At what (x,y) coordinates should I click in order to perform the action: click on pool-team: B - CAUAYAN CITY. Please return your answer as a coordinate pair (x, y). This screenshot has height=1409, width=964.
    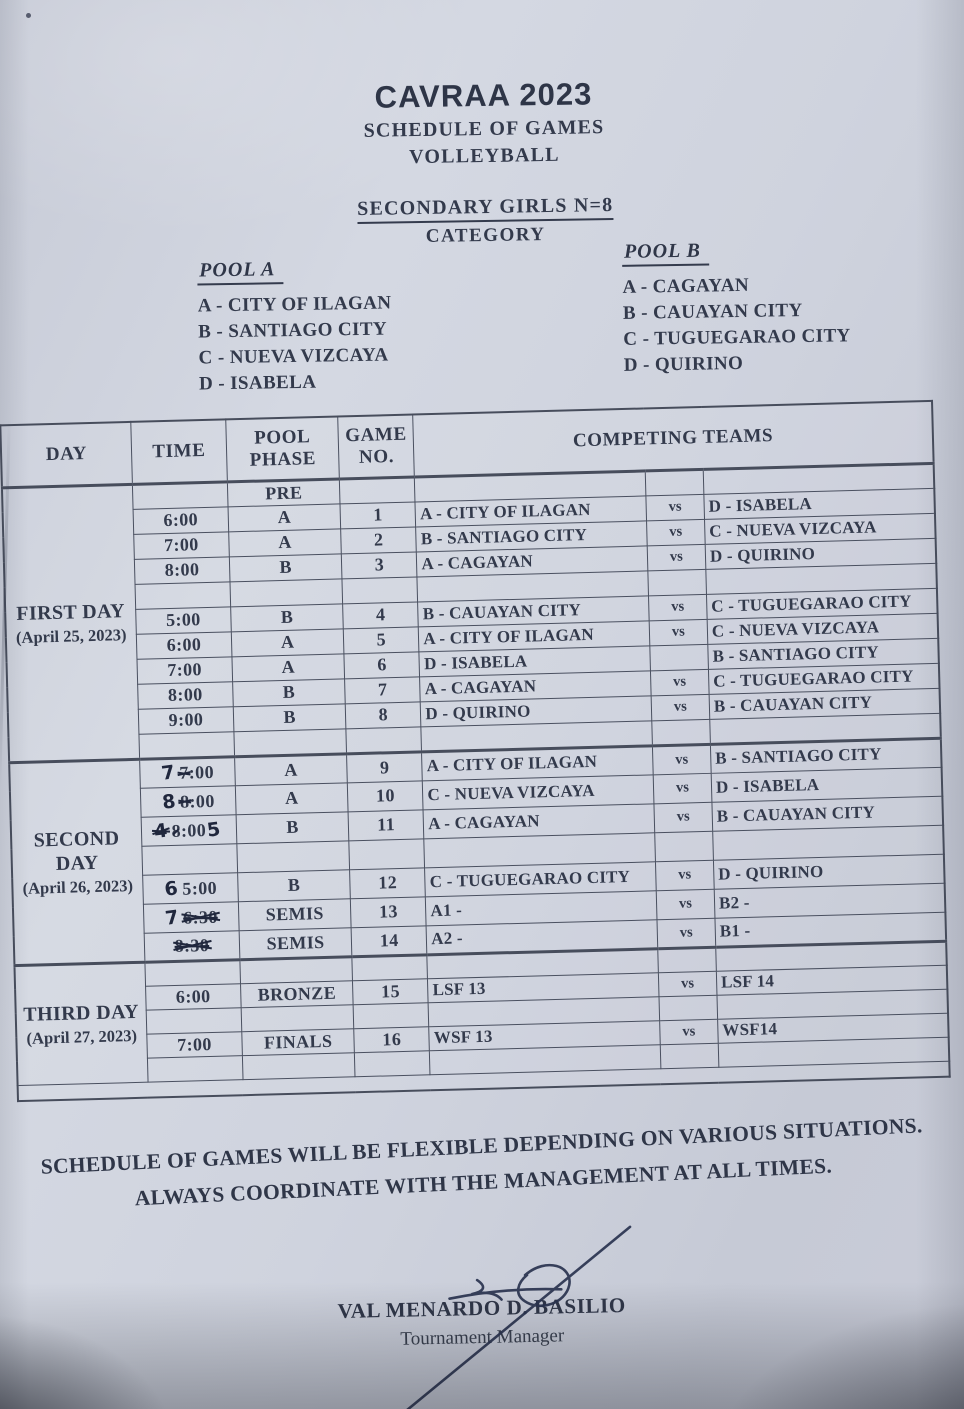
    Looking at the image, I should click on (712, 312).